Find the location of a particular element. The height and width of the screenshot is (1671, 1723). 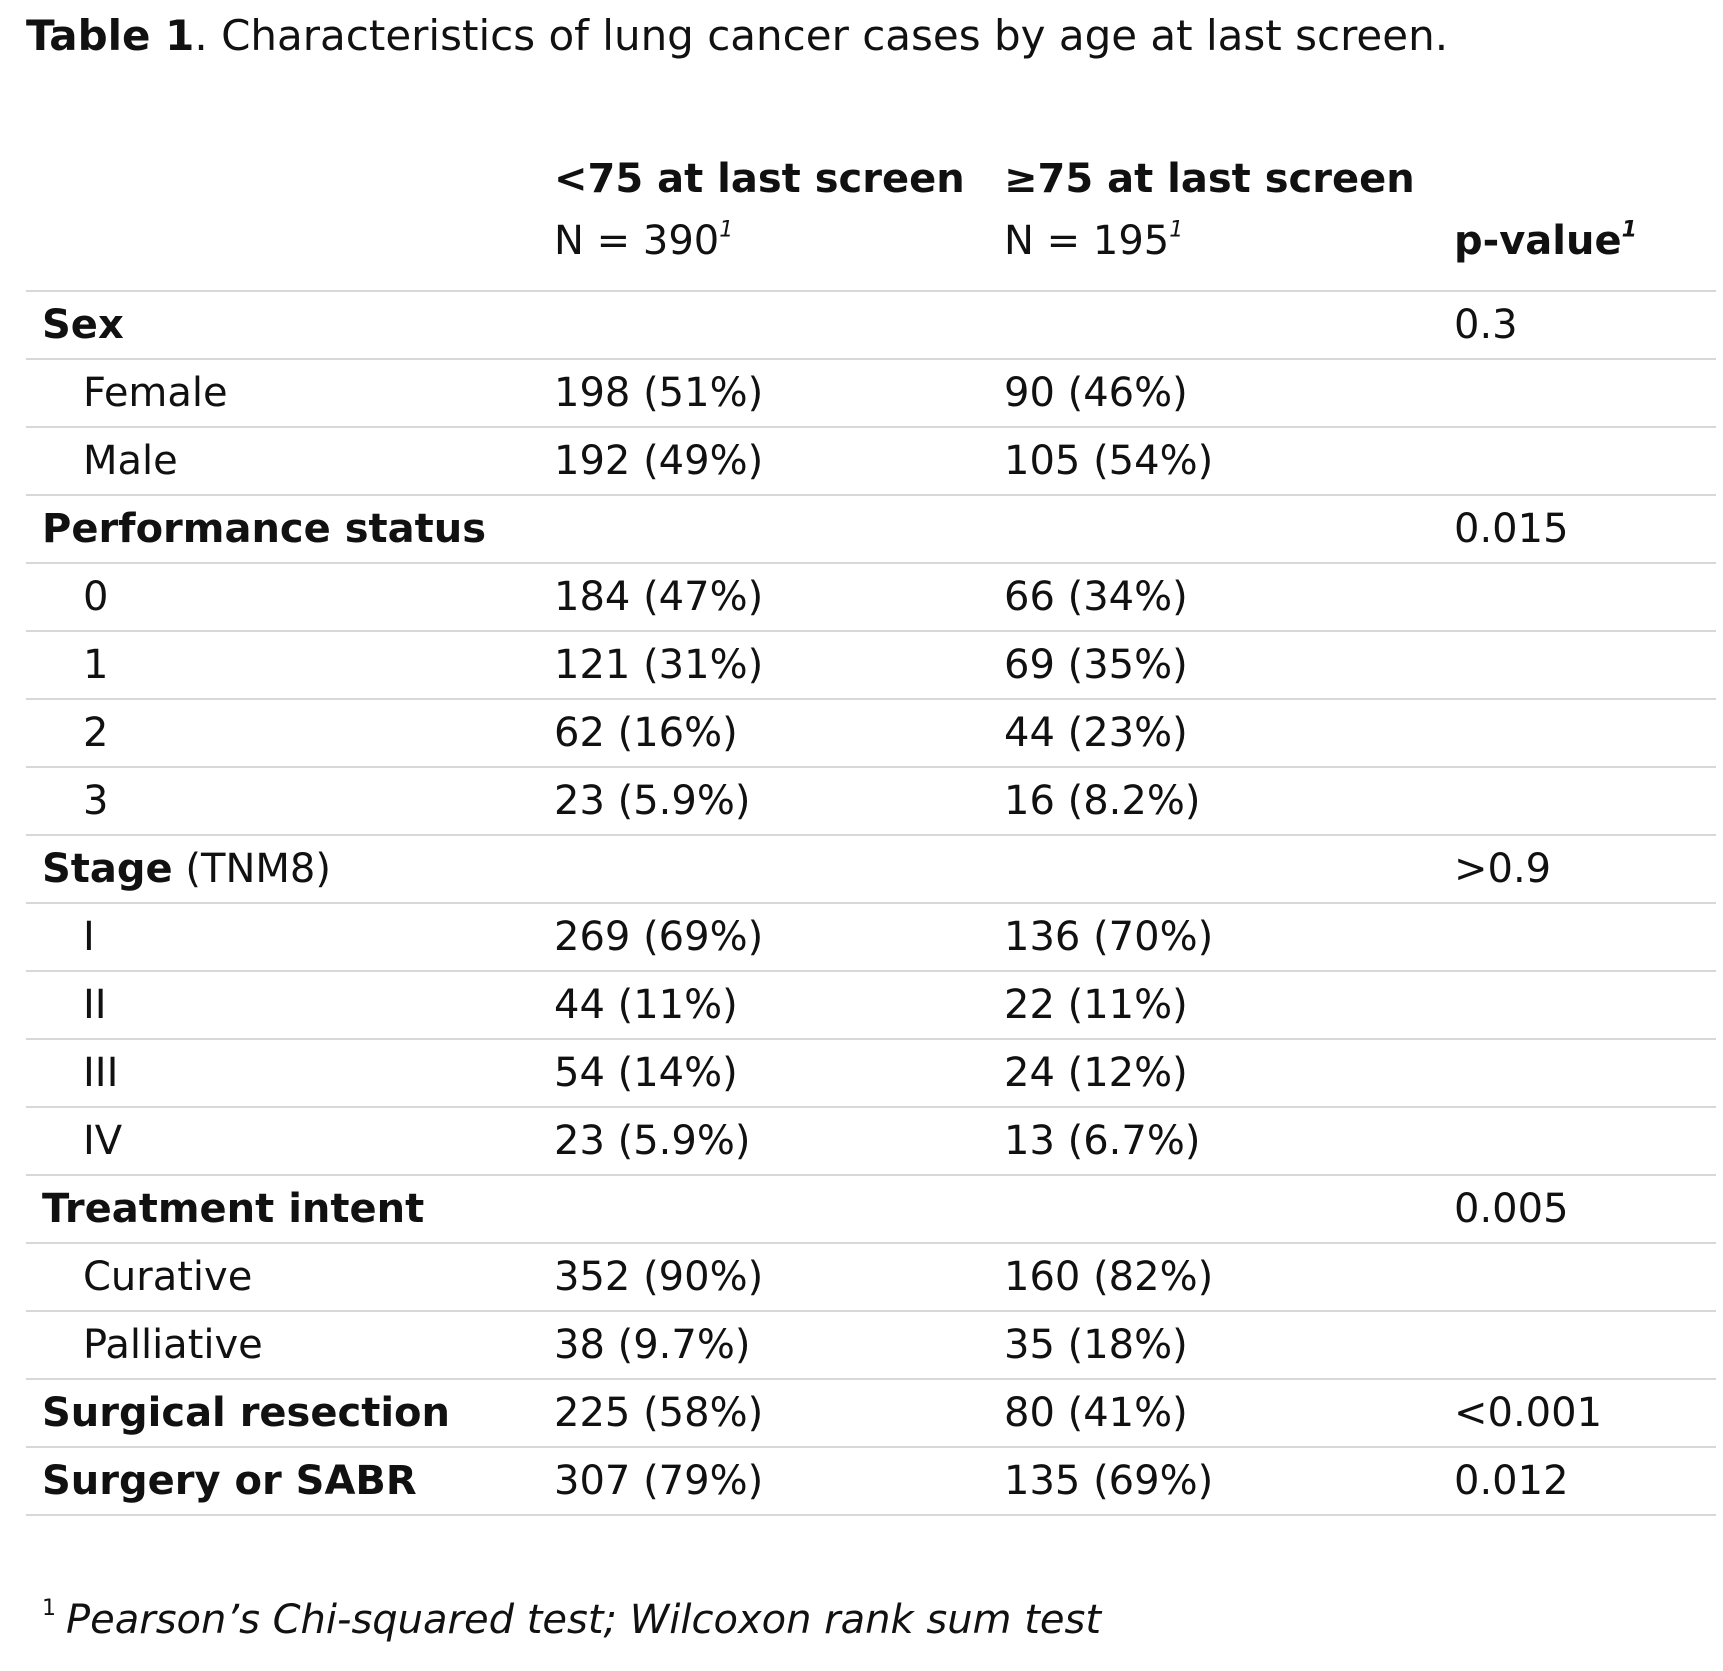

row-label-text: Female is located at coordinates (155, 393).